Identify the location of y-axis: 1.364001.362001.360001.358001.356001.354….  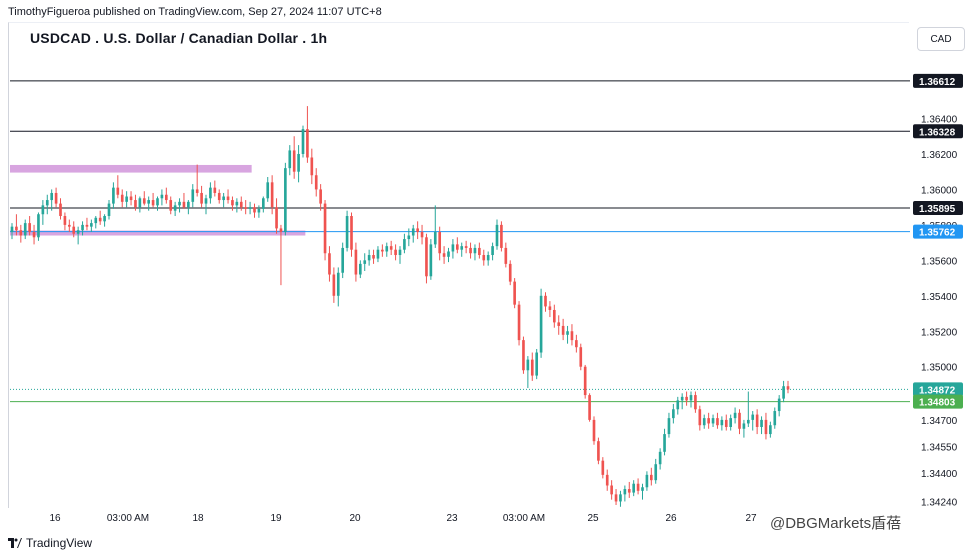
(939, 312).